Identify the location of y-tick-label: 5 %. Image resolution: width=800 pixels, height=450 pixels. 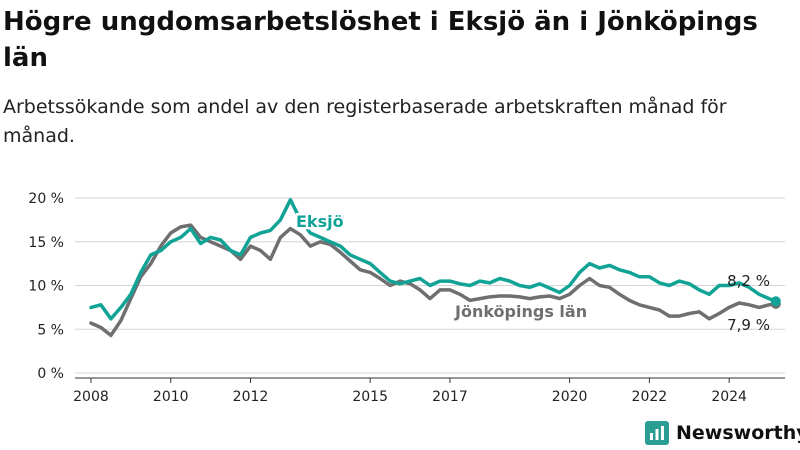
(50, 330).